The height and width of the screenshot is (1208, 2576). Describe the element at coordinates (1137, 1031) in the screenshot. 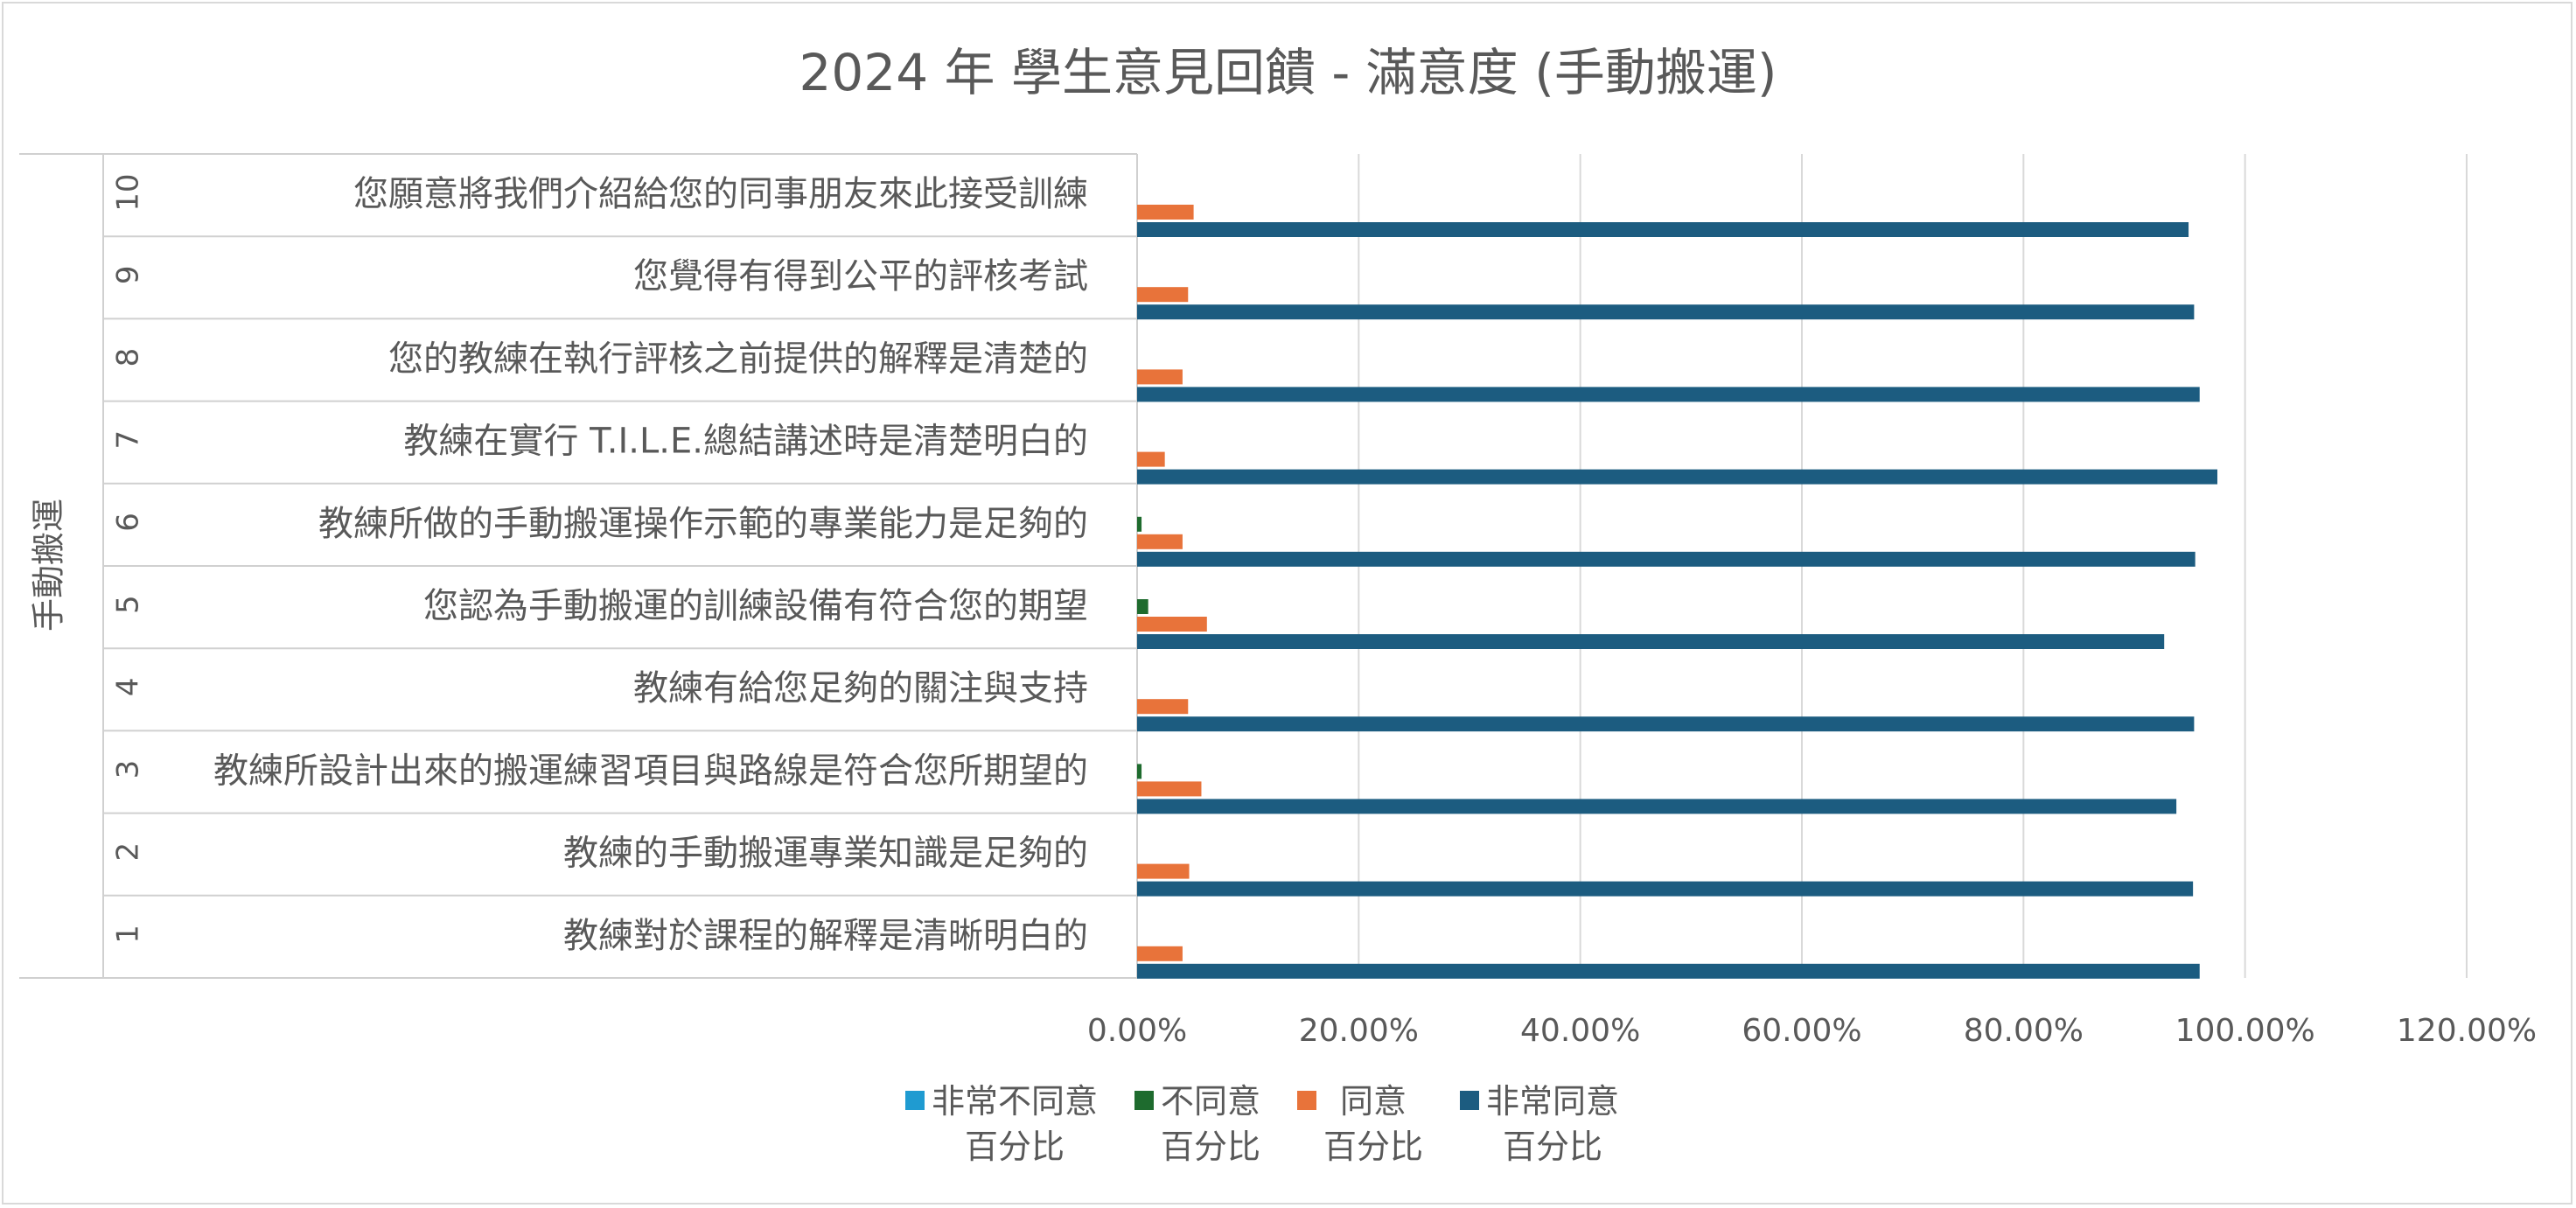

I see `x-tick-label: 0.00%` at that location.